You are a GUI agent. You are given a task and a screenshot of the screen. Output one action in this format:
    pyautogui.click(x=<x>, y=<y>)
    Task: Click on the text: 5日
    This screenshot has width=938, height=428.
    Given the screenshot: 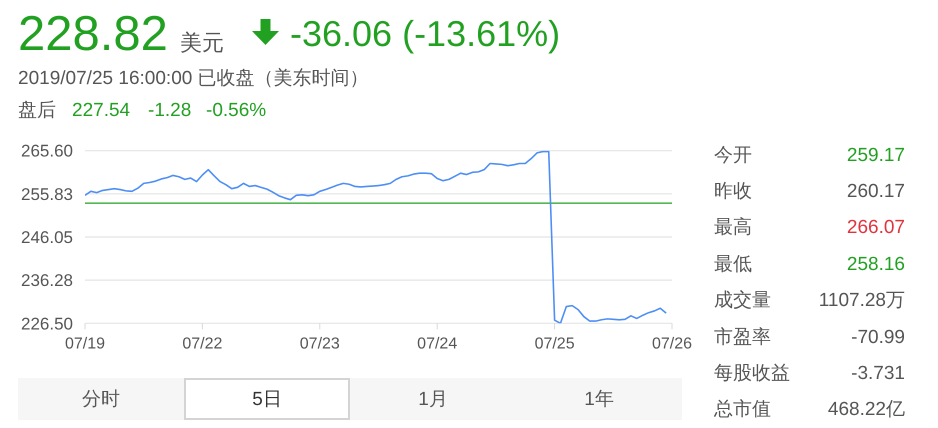 What is the action you would take?
    pyautogui.click(x=267, y=399)
    